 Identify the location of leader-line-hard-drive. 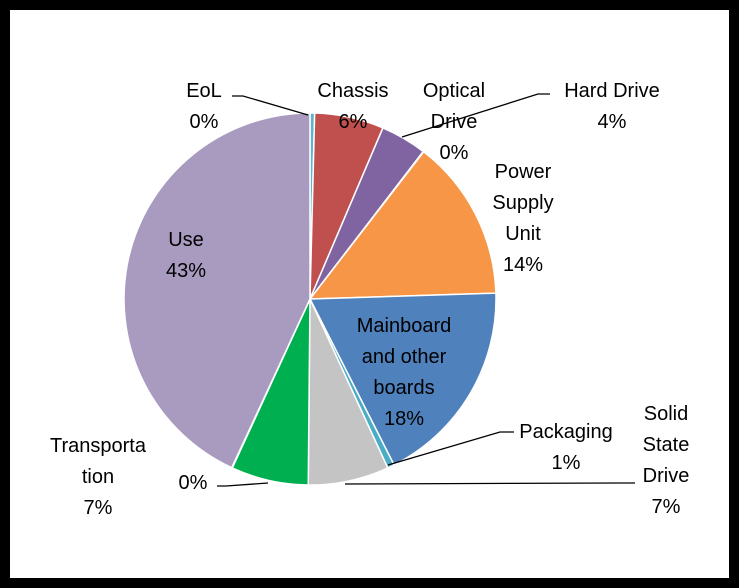
(475, 115).